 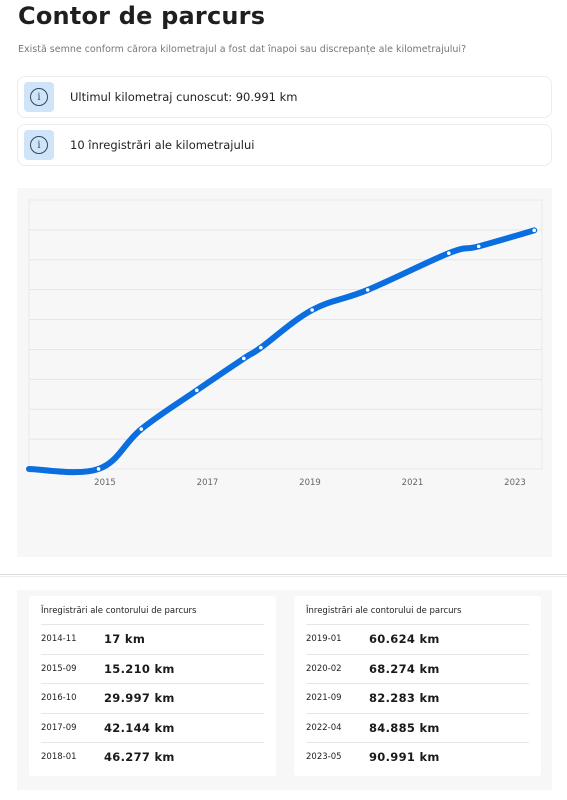 I want to click on table-row: 2022-04 84.885 km, so click(x=417, y=727).